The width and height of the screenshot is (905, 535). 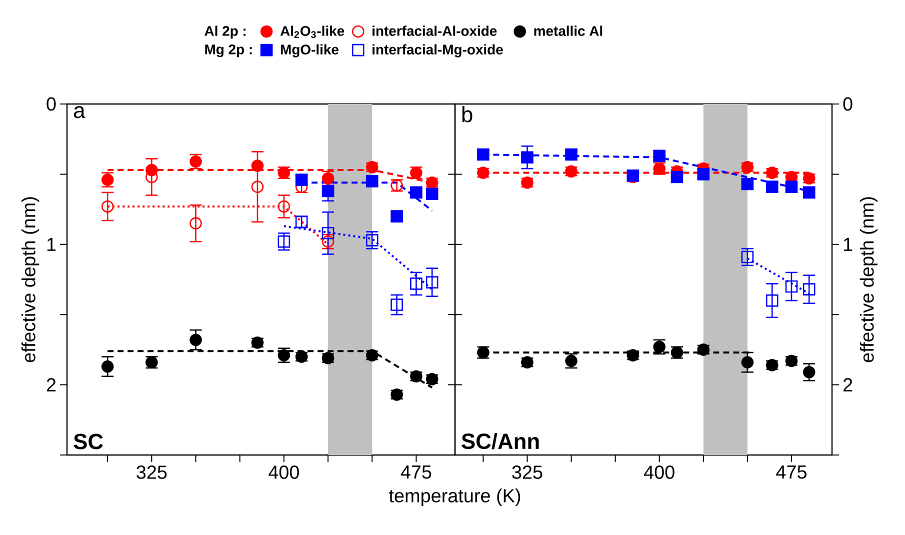 What do you see at coordinates (30, 279) in the screenshot?
I see `y-axis-title: effective depth (nm)` at bounding box center [30, 279].